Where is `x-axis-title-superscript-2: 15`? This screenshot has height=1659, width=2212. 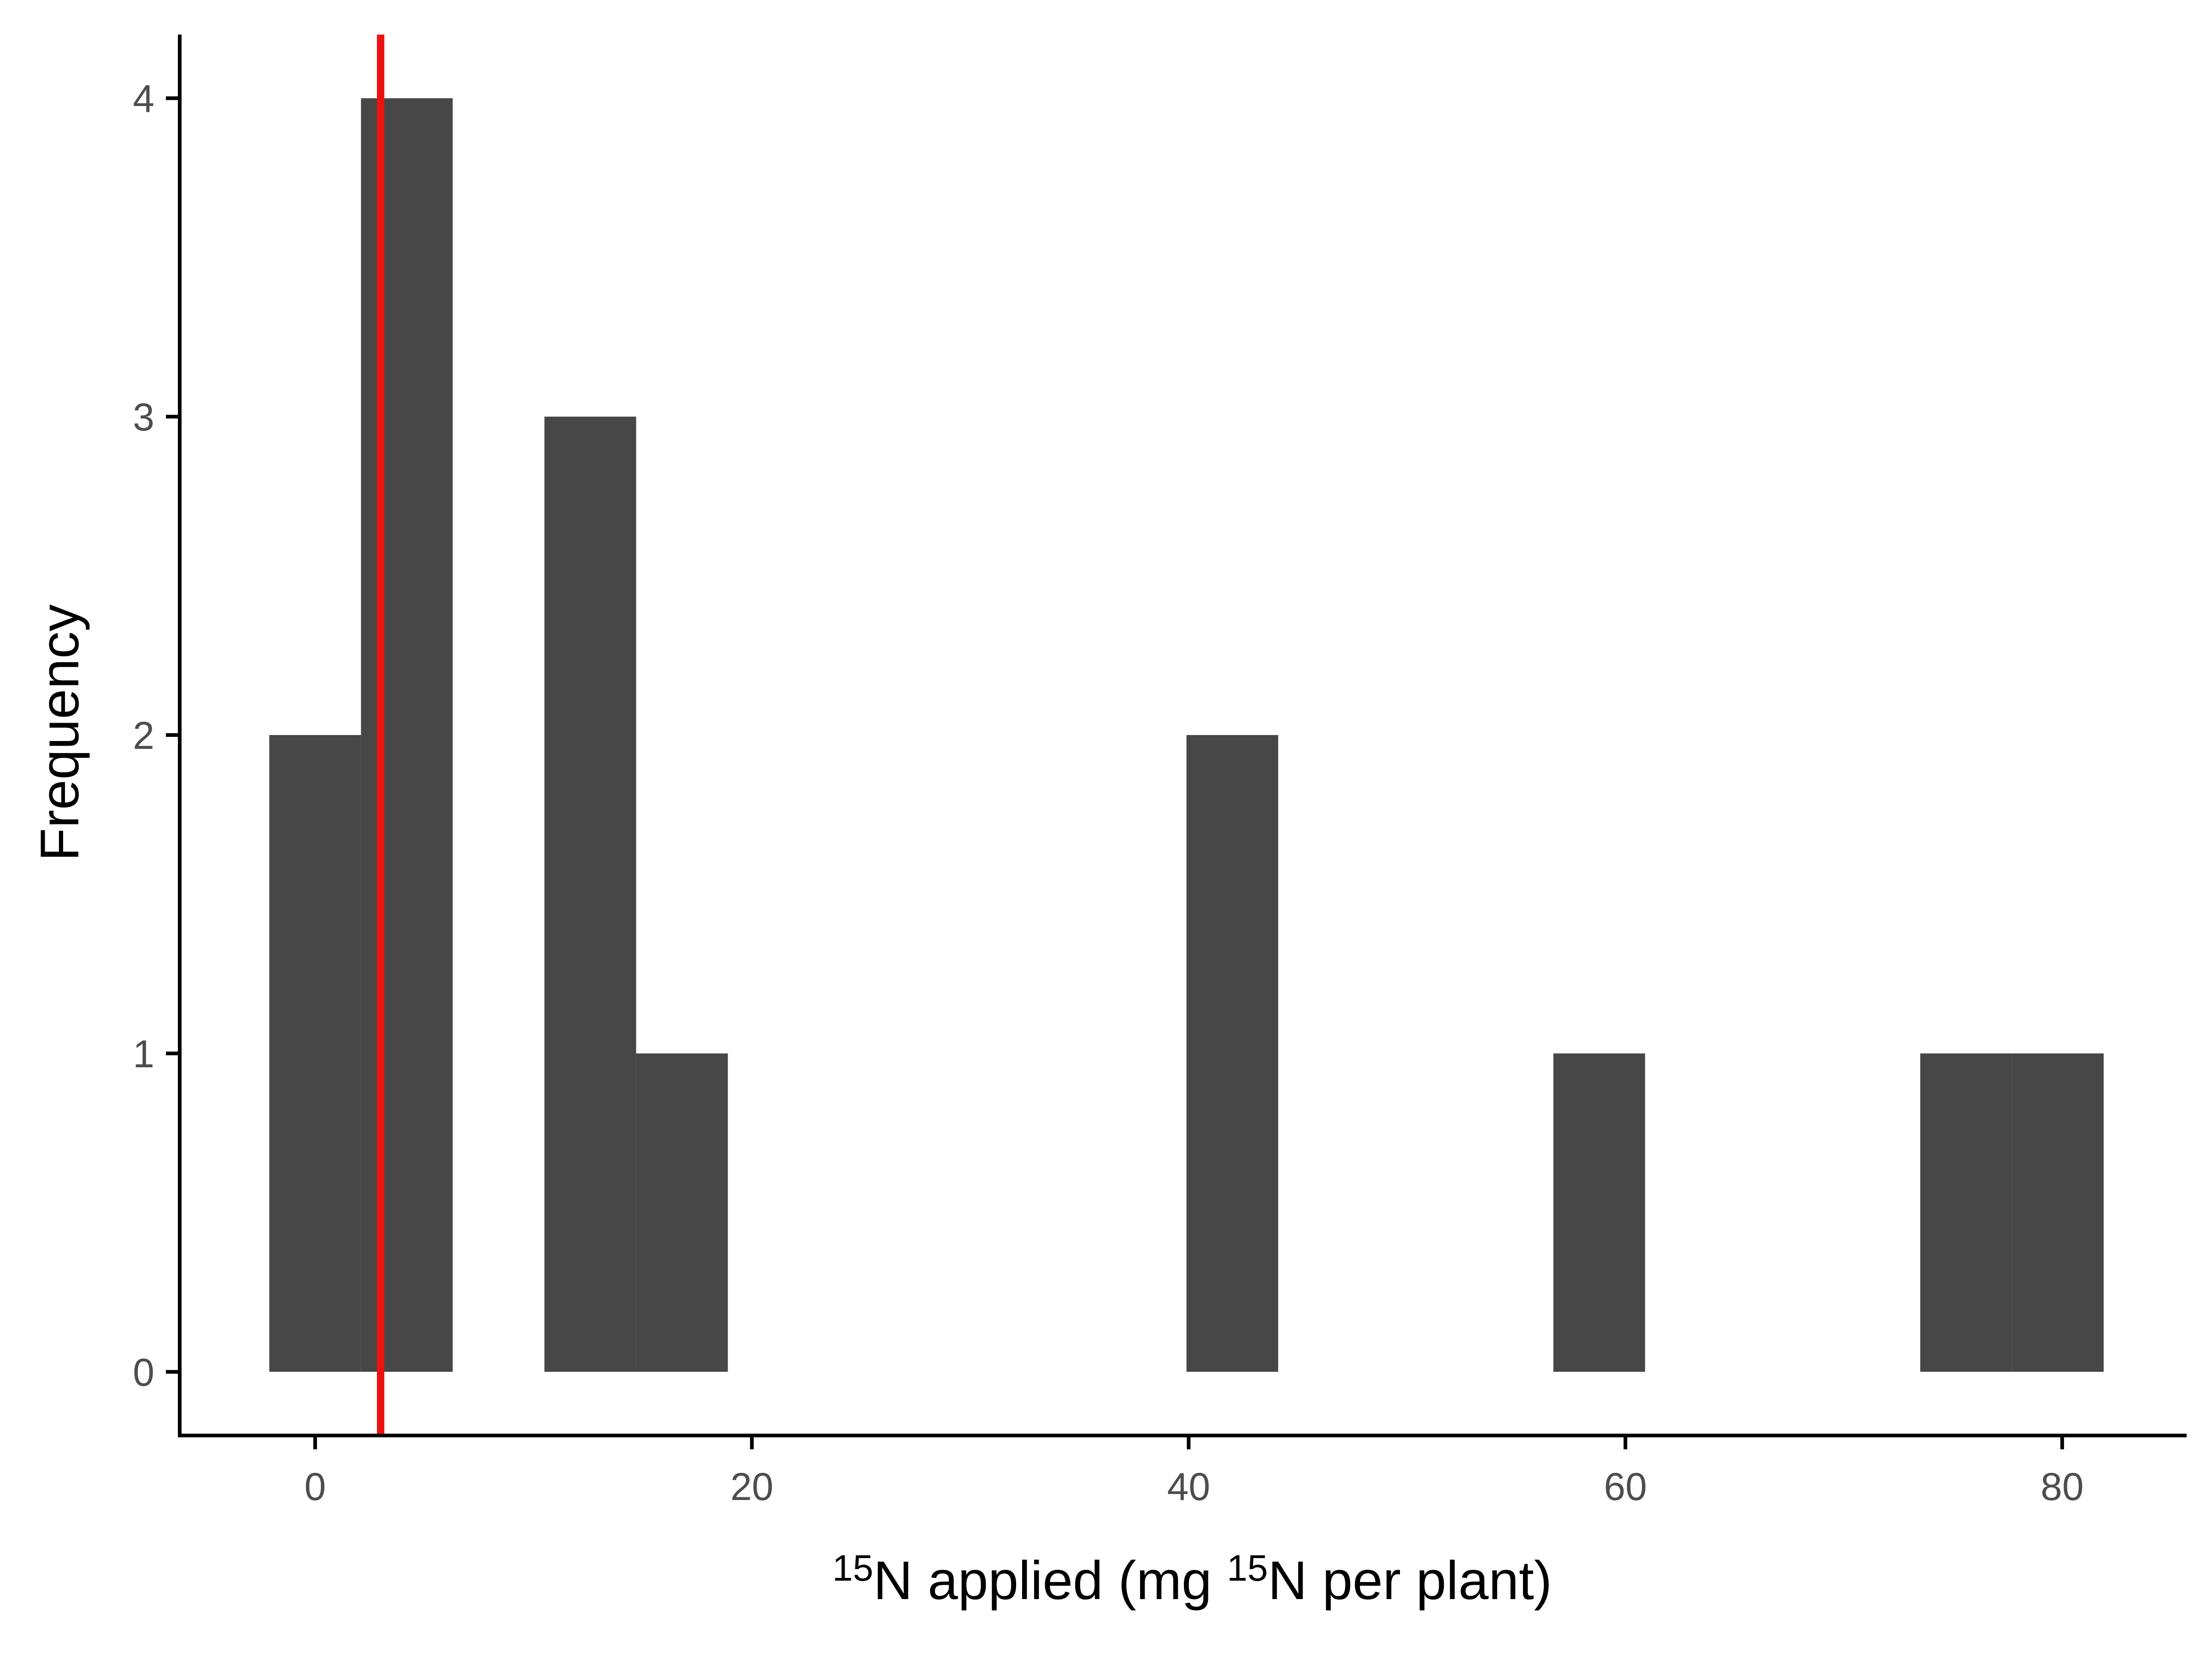
x-axis-title-superscript-2: 15 is located at coordinates (1247, 1567).